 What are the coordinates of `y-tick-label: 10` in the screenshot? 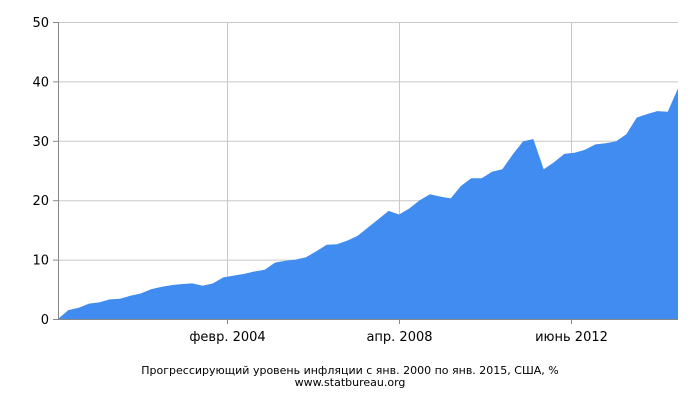 It's located at (40, 261).